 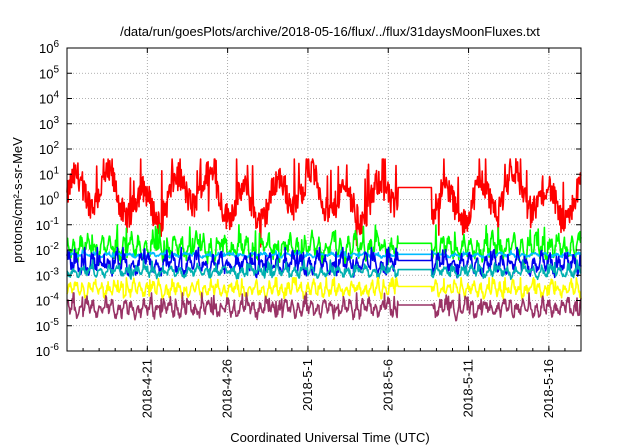 I want to click on y-tick-label: 10⁻³, so click(x=48, y=274).